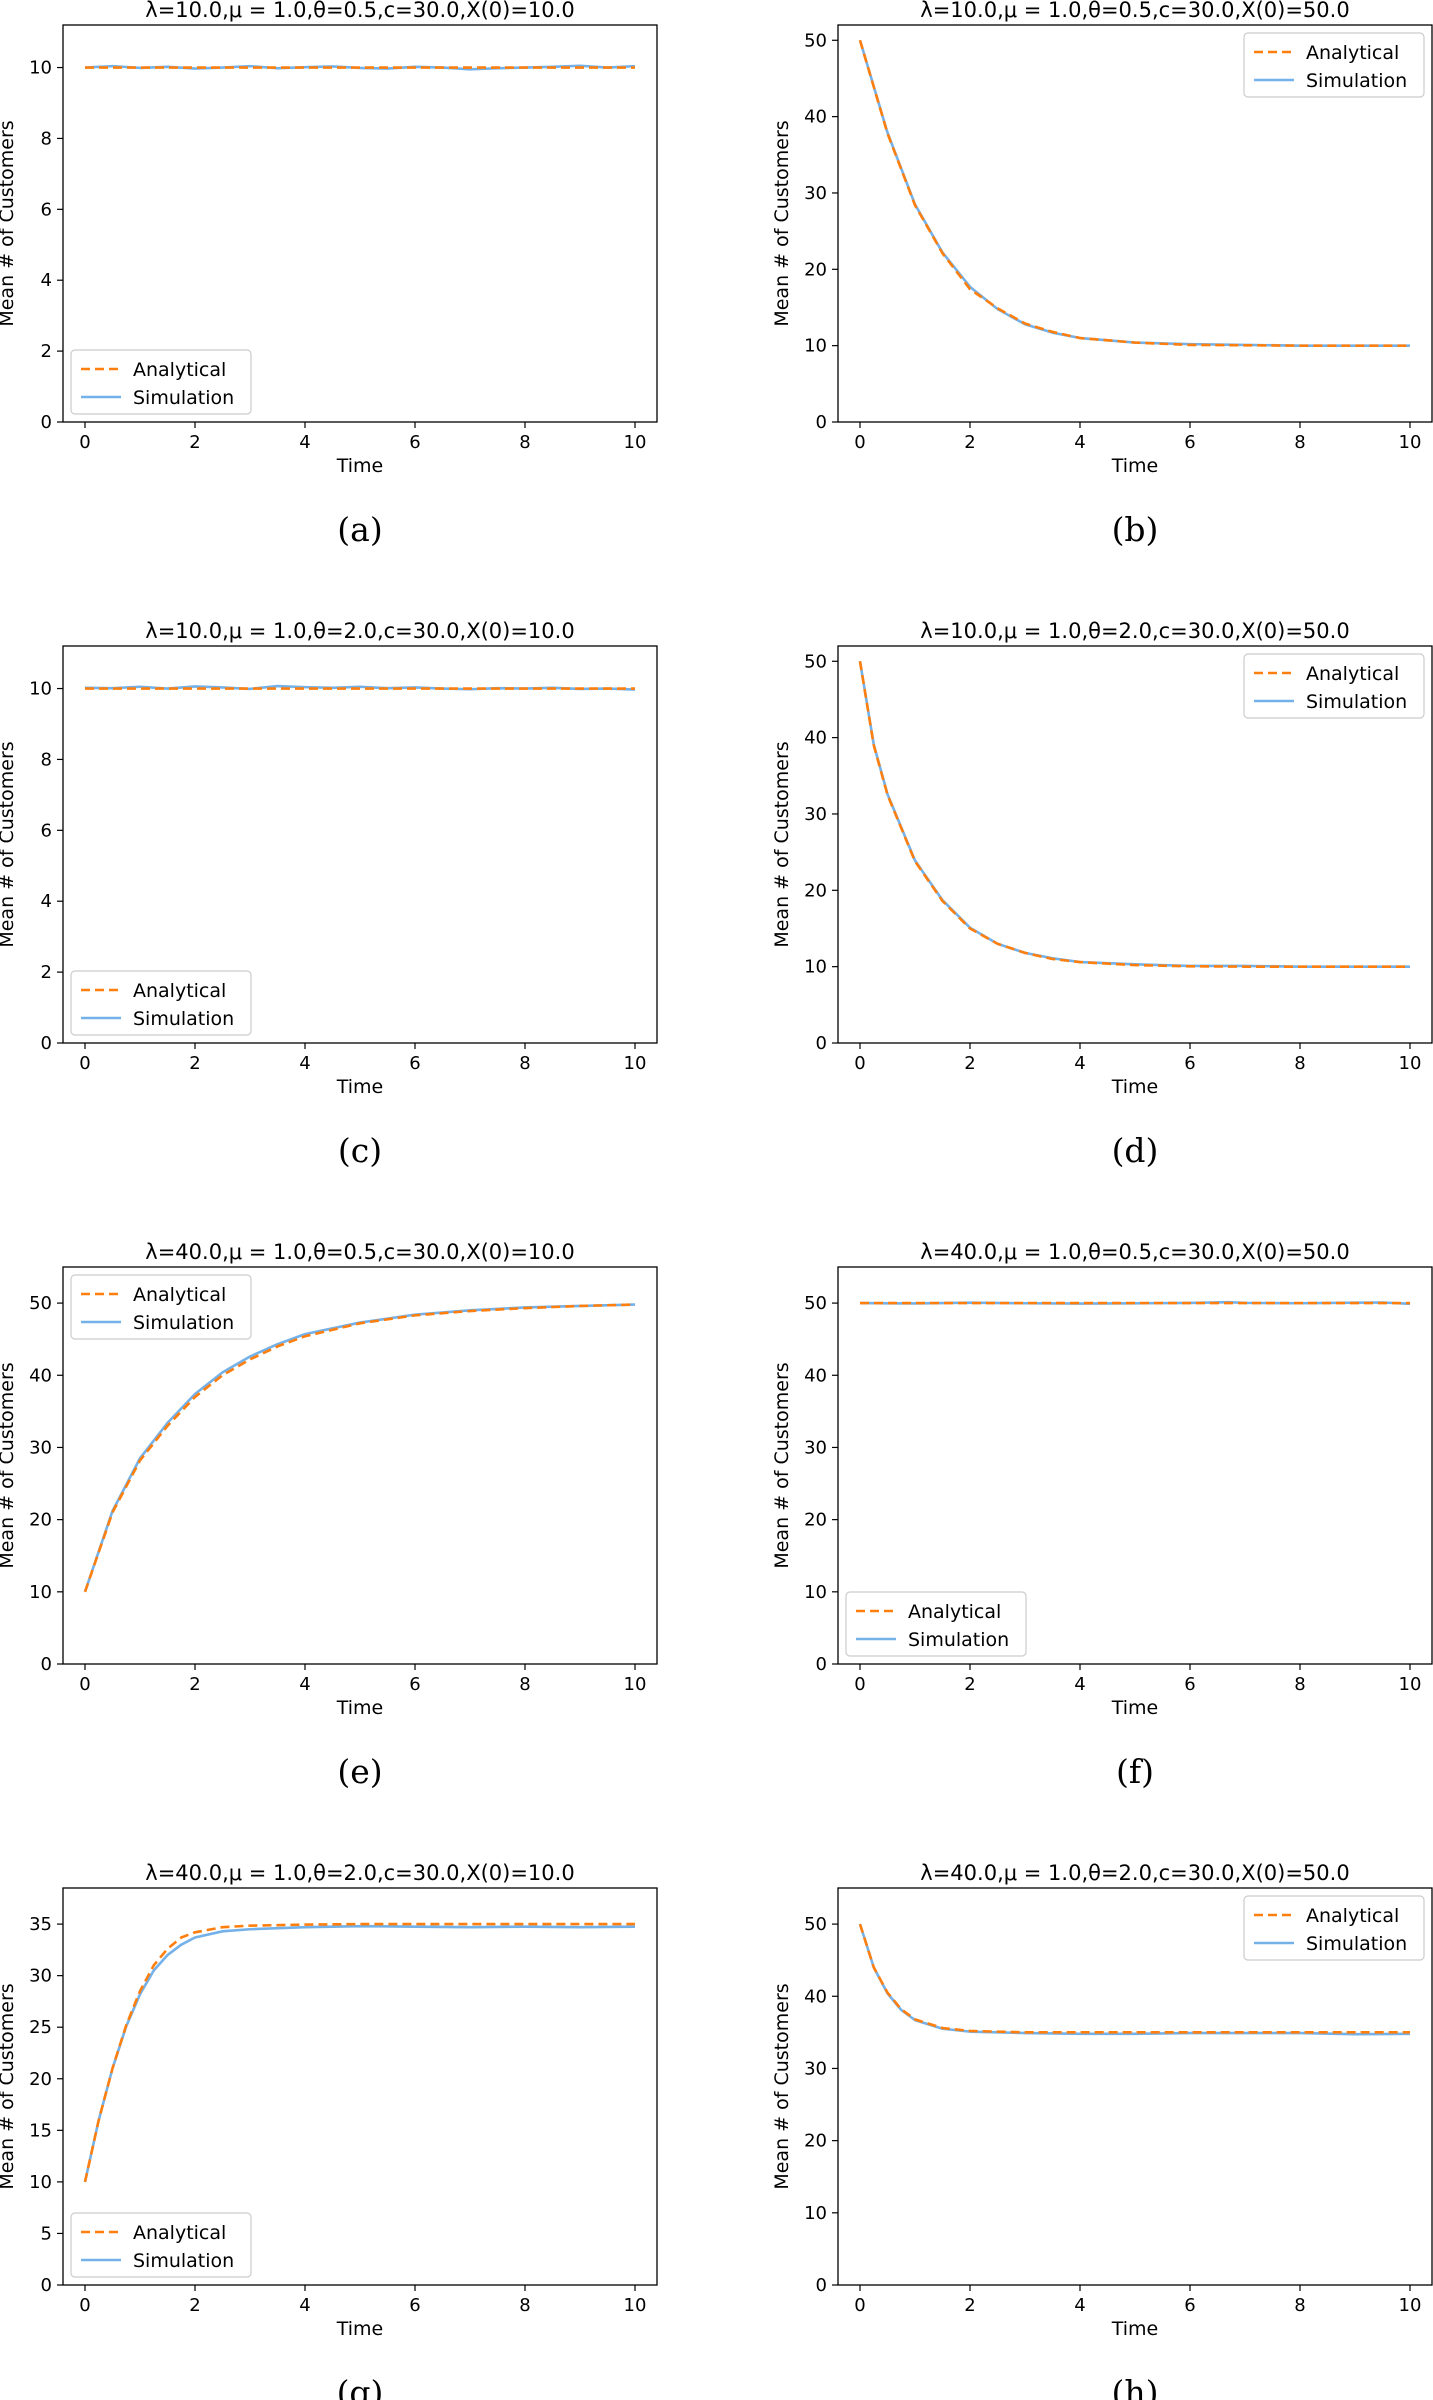  I want to click on chart-title: λ=10.0,μ = 1.0,θ=0.5,c=30.0,X(0)=10.0, so click(359, 11).